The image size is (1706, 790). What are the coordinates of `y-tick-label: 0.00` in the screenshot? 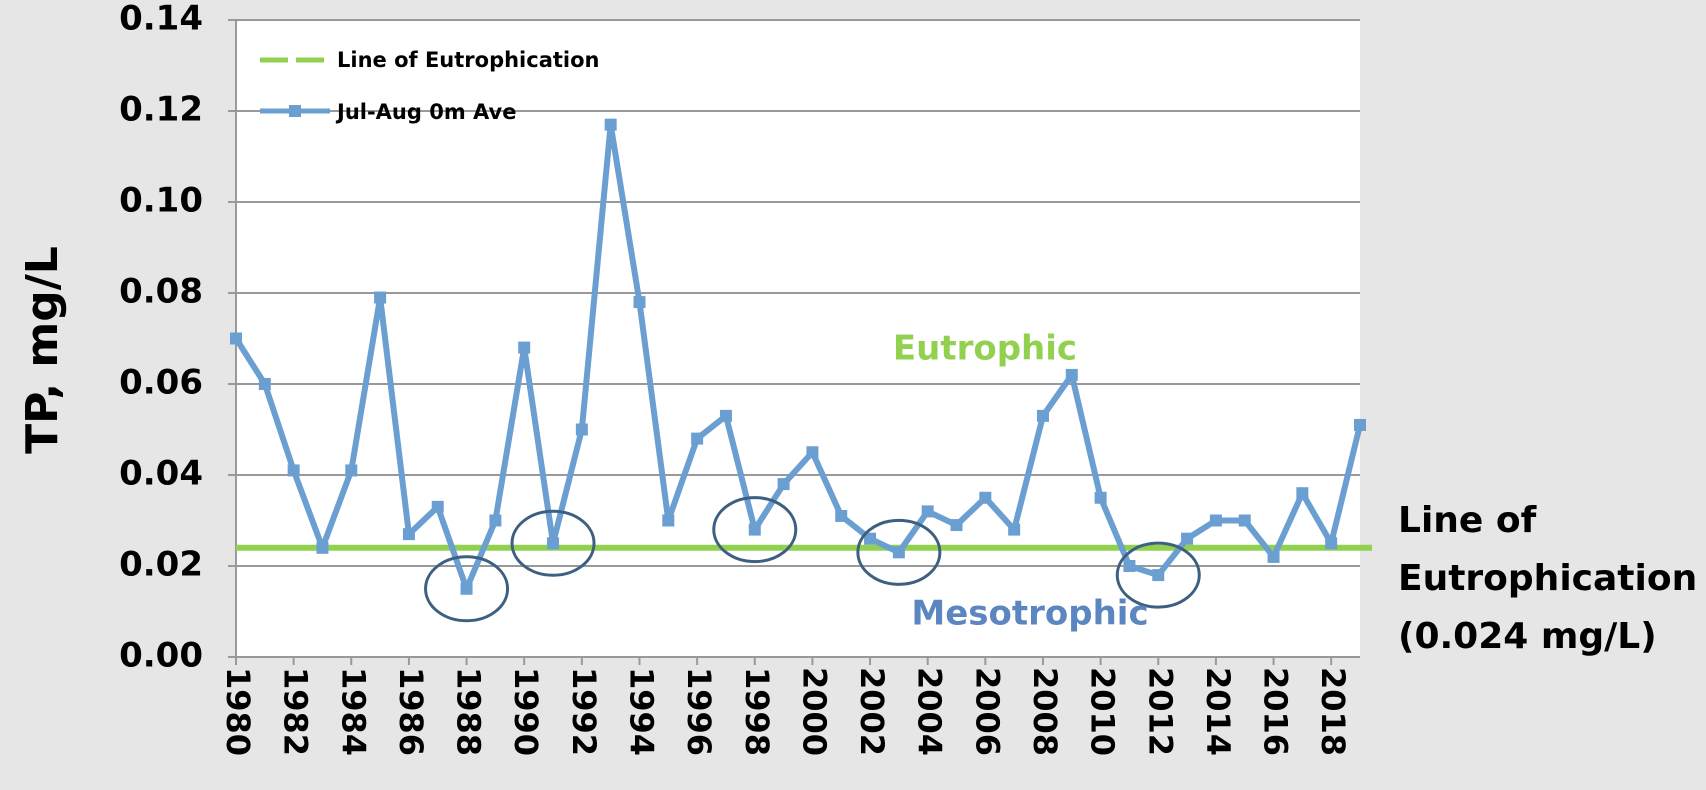 It's located at (161, 656).